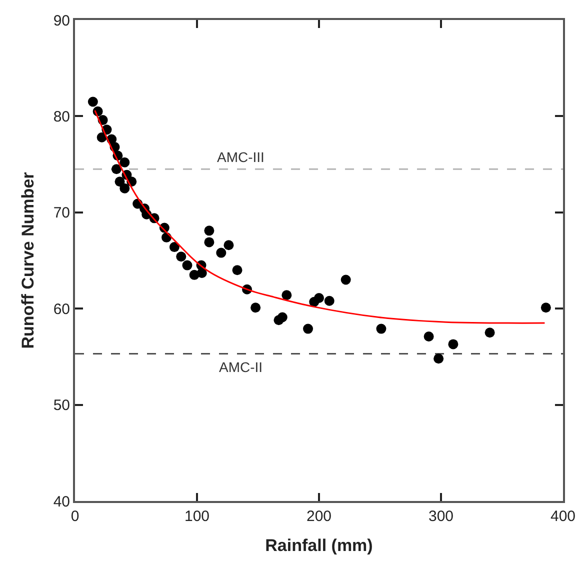  What do you see at coordinates (441, 516) in the screenshot?
I see `x-tick-label: 300` at bounding box center [441, 516].